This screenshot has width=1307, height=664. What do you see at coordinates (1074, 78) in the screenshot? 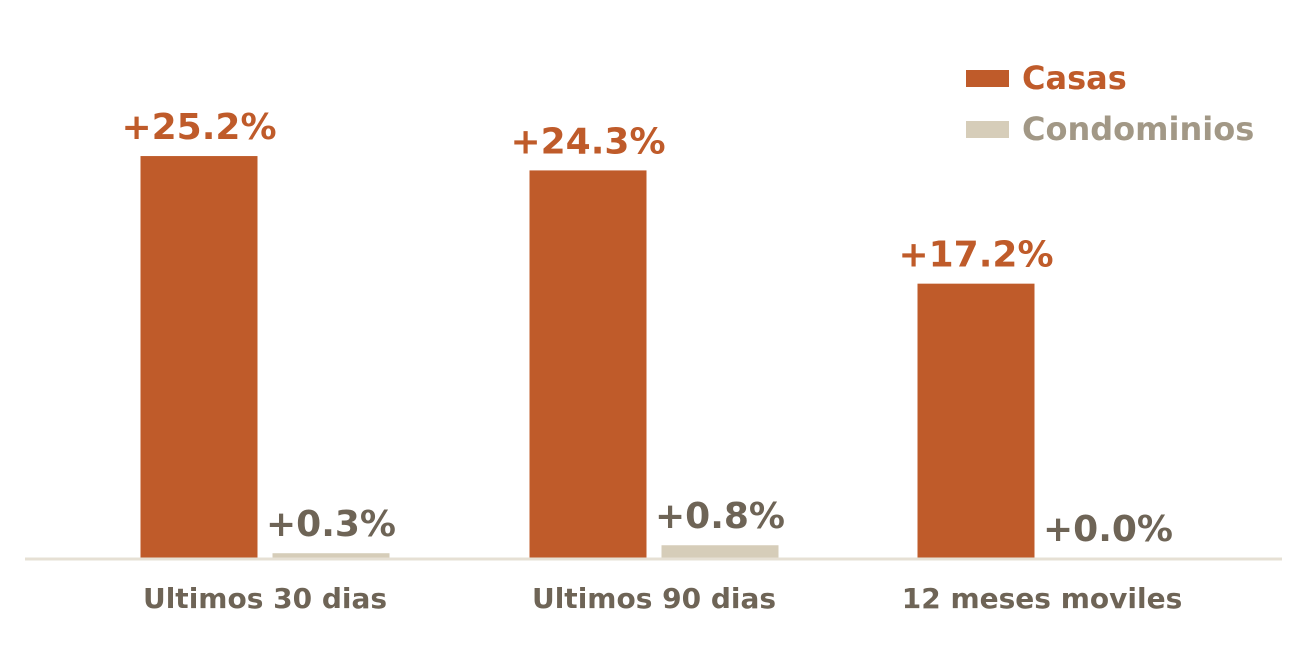
I see `legend-label-casas: Casas` at bounding box center [1074, 78].